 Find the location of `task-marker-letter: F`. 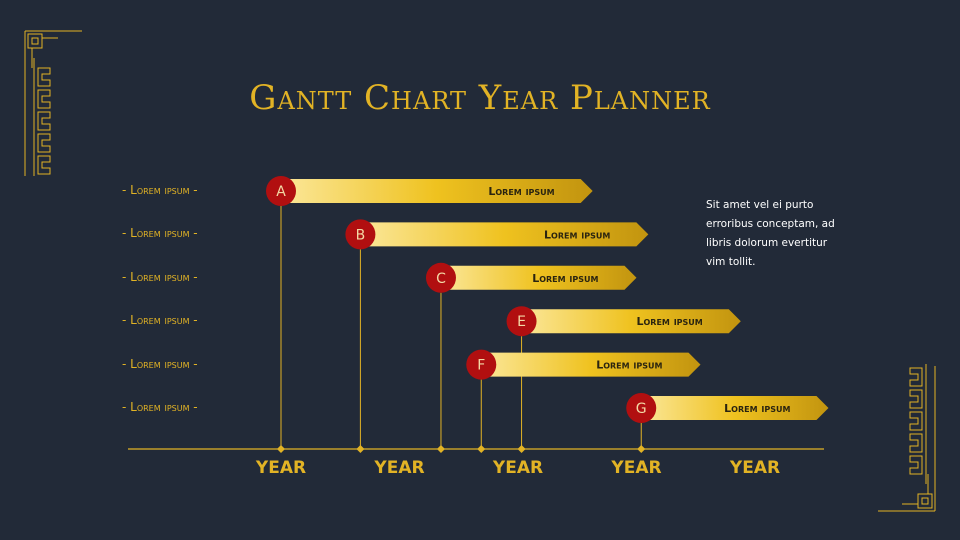

task-marker-letter: F is located at coordinates (481, 366).